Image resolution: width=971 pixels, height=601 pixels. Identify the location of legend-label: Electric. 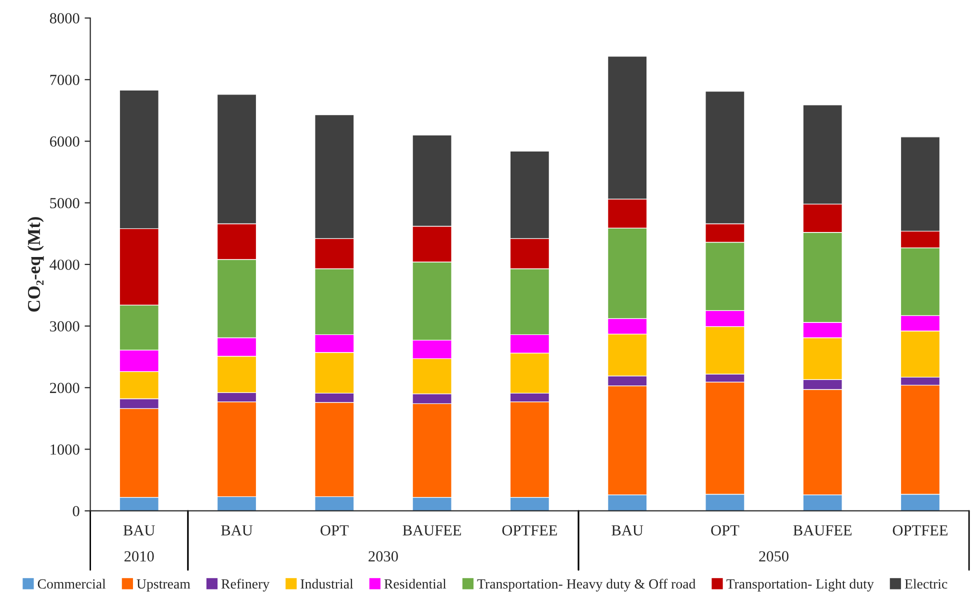
(926, 583).